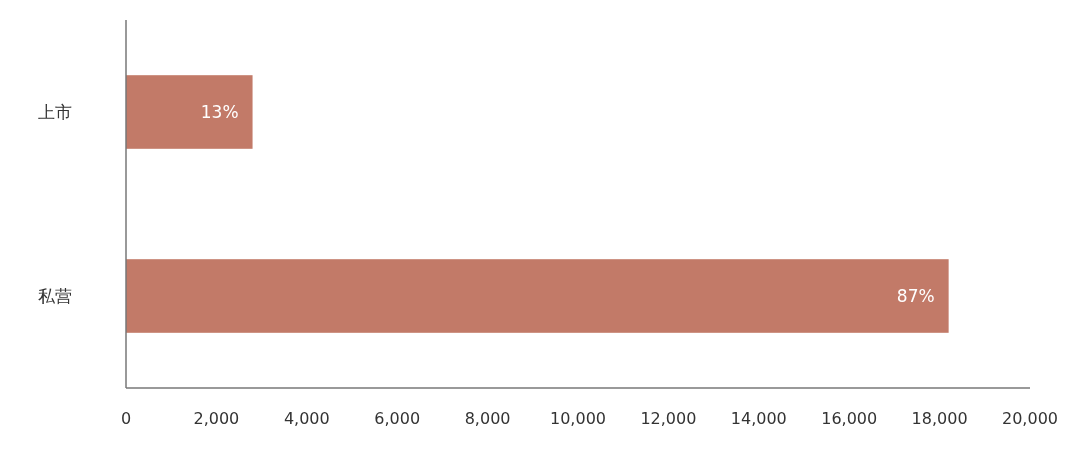 This screenshot has width=1080, height=449. What do you see at coordinates (668, 418) in the screenshot?
I see `x-tick-label: 12,000` at bounding box center [668, 418].